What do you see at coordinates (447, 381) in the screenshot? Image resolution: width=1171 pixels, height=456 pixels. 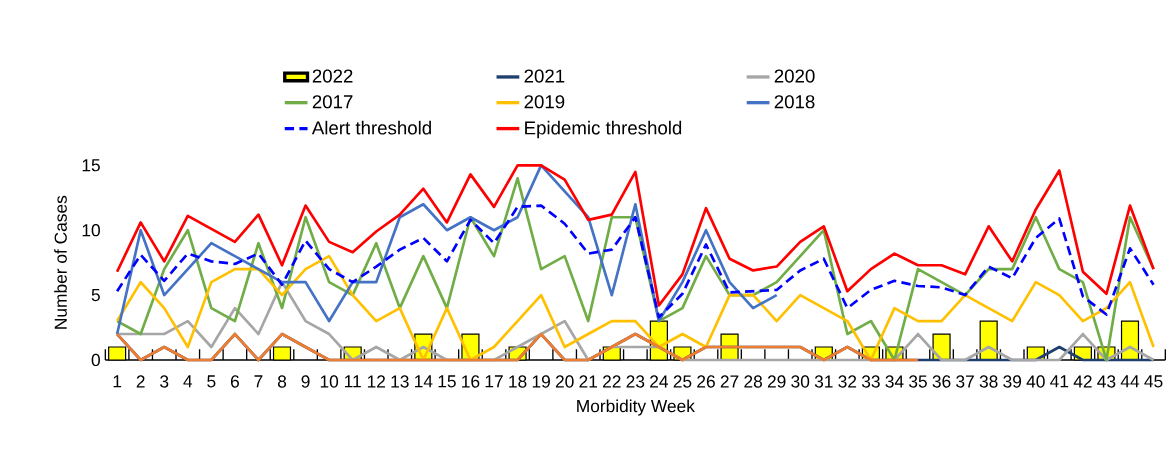 I see `x-tick-label: 15` at bounding box center [447, 381].